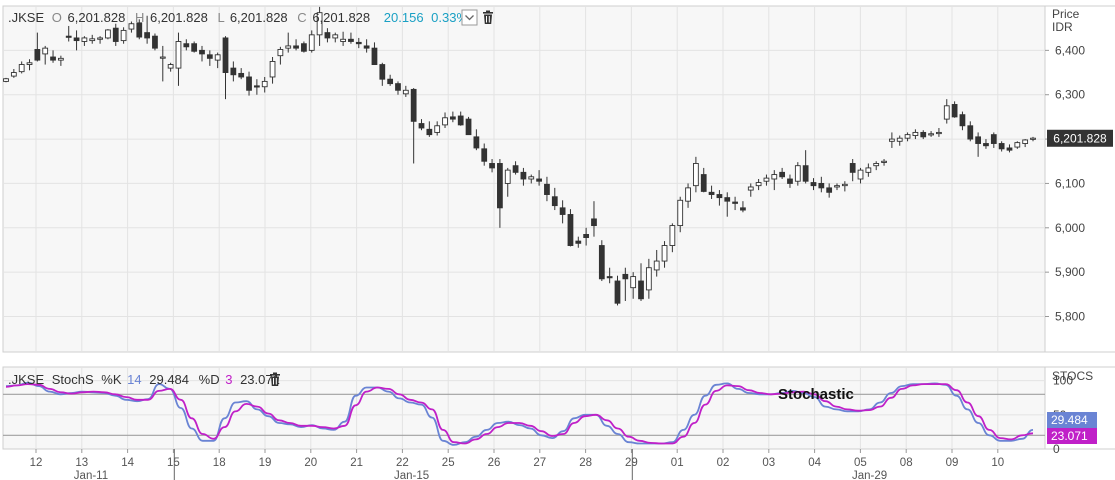 Image resolution: width=1115 pixels, height=480 pixels. Describe the element at coordinates (341, 17) in the screenshot. I see `close-value: 6,201.828` at that location.